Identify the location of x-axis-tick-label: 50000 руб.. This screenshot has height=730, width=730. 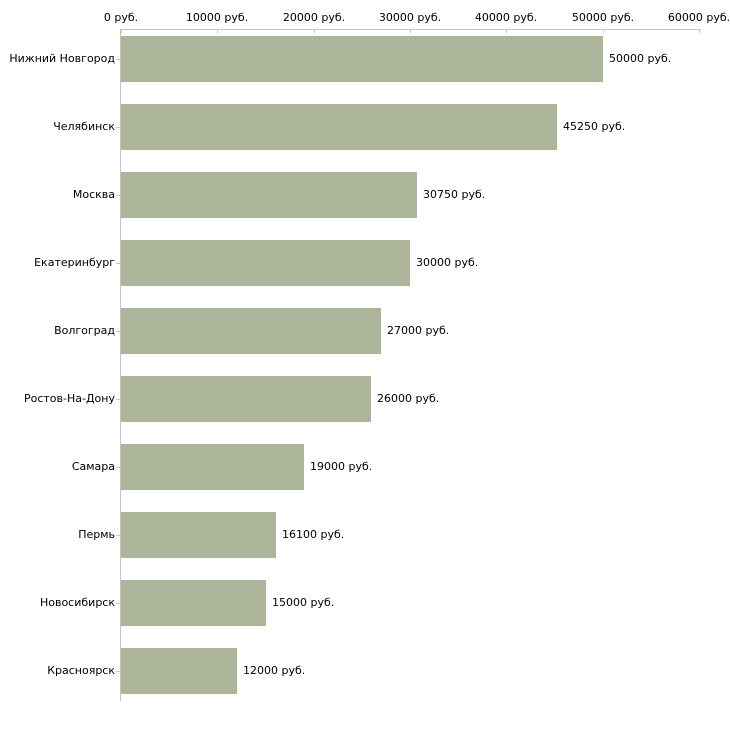
(603, 17).